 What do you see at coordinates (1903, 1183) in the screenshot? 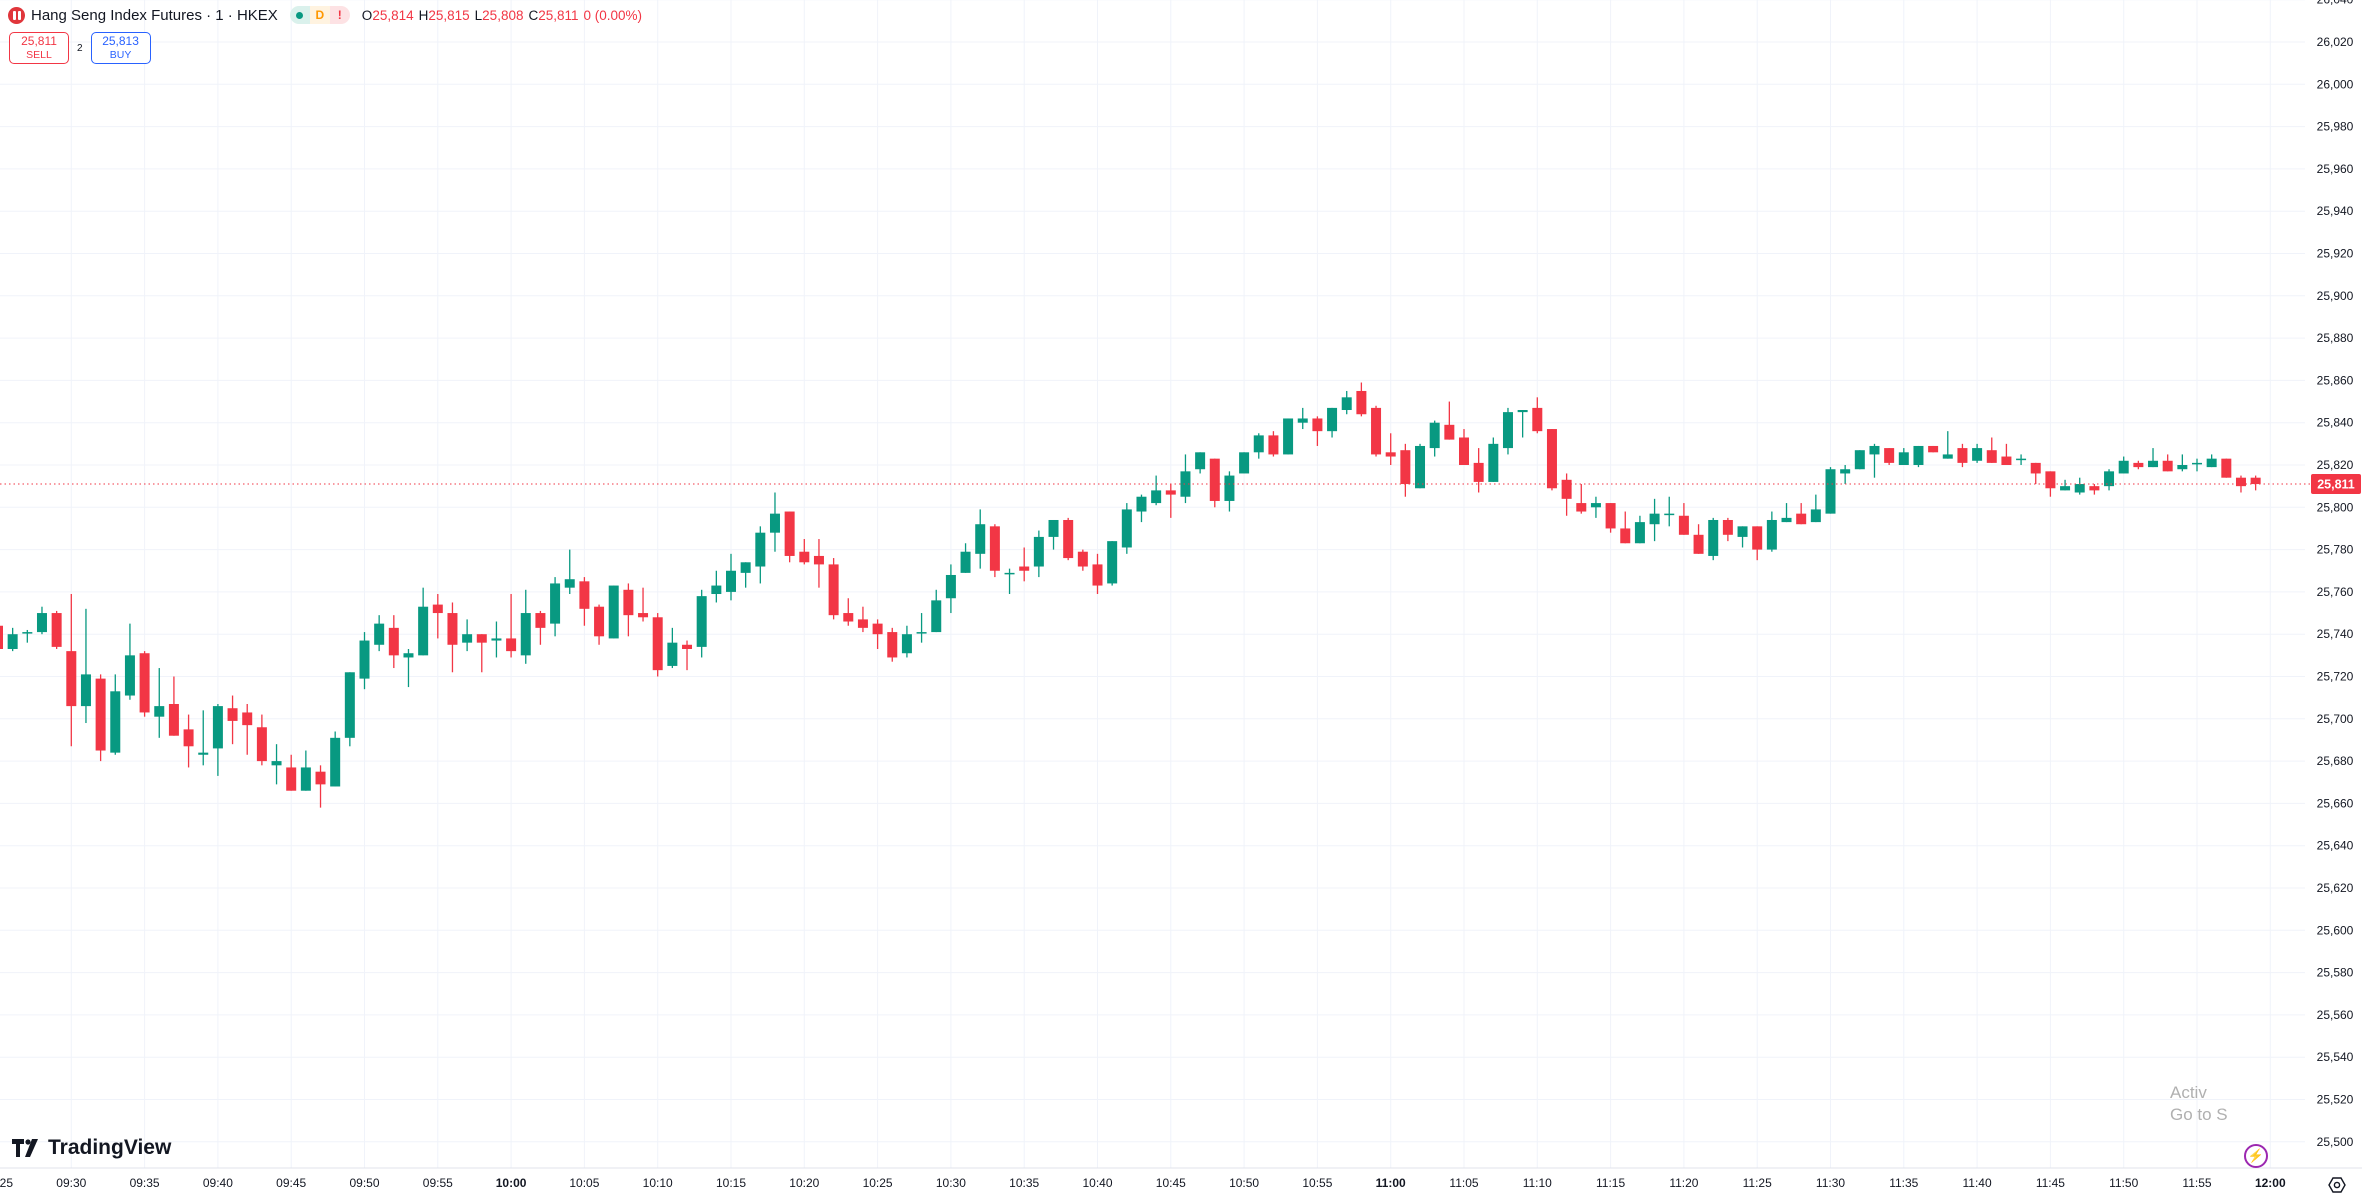
I see `time-tick-label: 11:35` at bounding box center [1903, 1183].